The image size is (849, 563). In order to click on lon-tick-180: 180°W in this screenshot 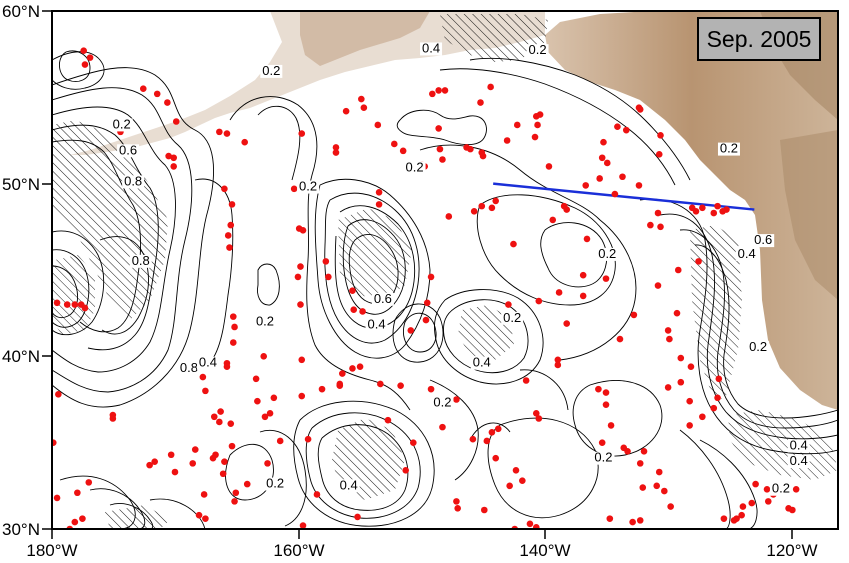, I will do `click(51, 550)`.